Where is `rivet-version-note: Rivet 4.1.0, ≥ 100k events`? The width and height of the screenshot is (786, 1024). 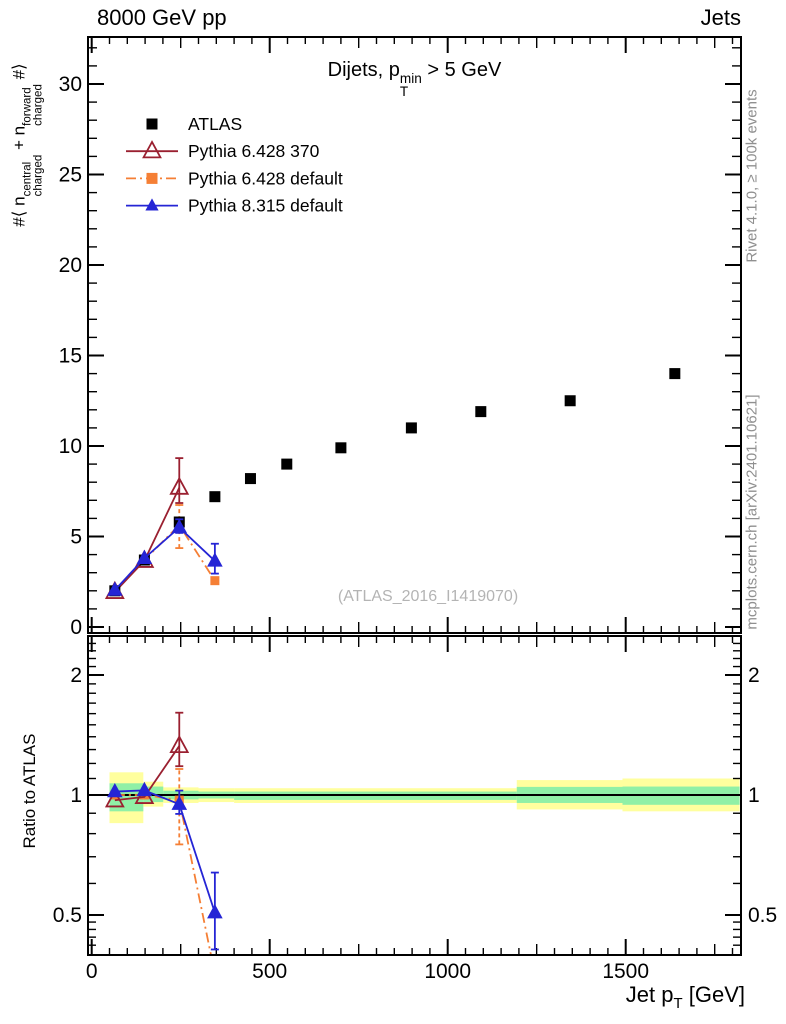 rivet-version-note: Rivet 4.1.0, ≥ 100k events is located at coordinates (752, 176).